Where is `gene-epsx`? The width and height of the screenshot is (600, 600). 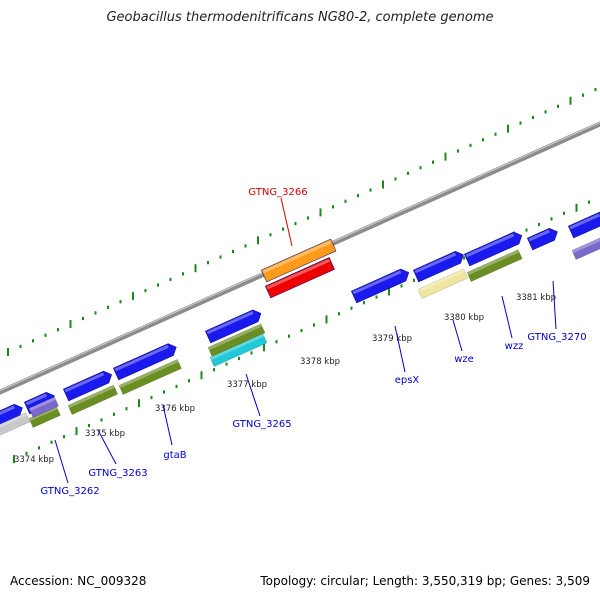 gene-epsx is located at coordinates (380, 286).